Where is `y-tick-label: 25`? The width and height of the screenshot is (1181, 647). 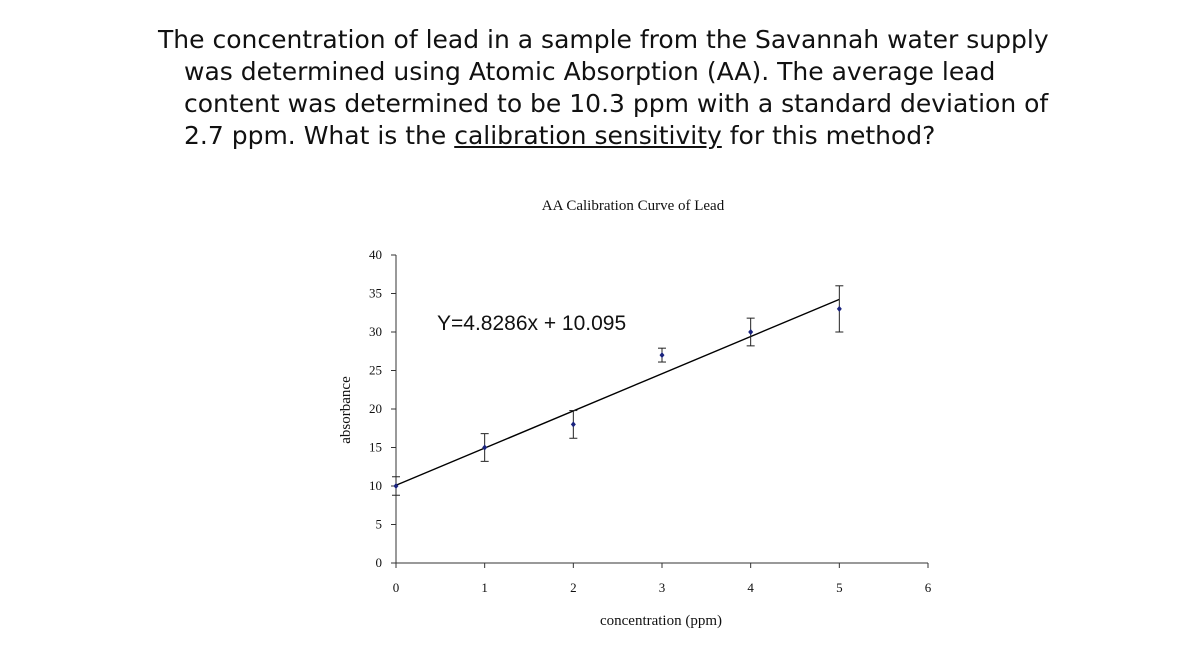
y-tick-label: 25 is located at coordinates (375, 370).